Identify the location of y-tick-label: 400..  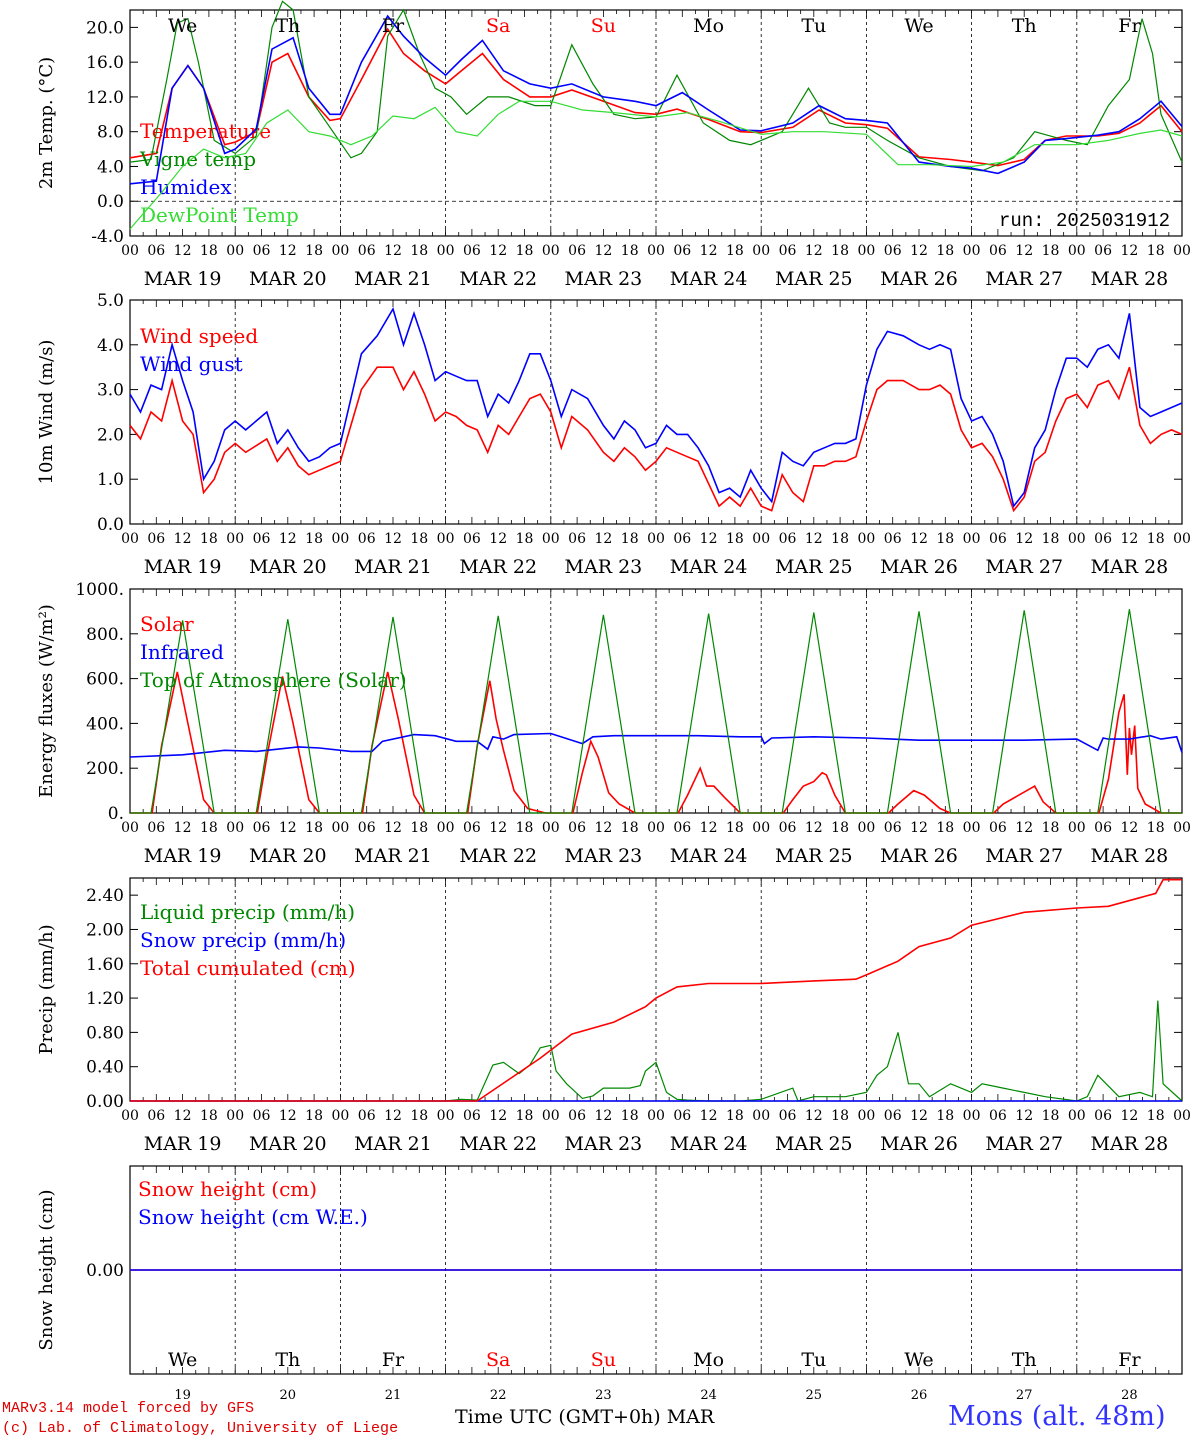
(105, 724).